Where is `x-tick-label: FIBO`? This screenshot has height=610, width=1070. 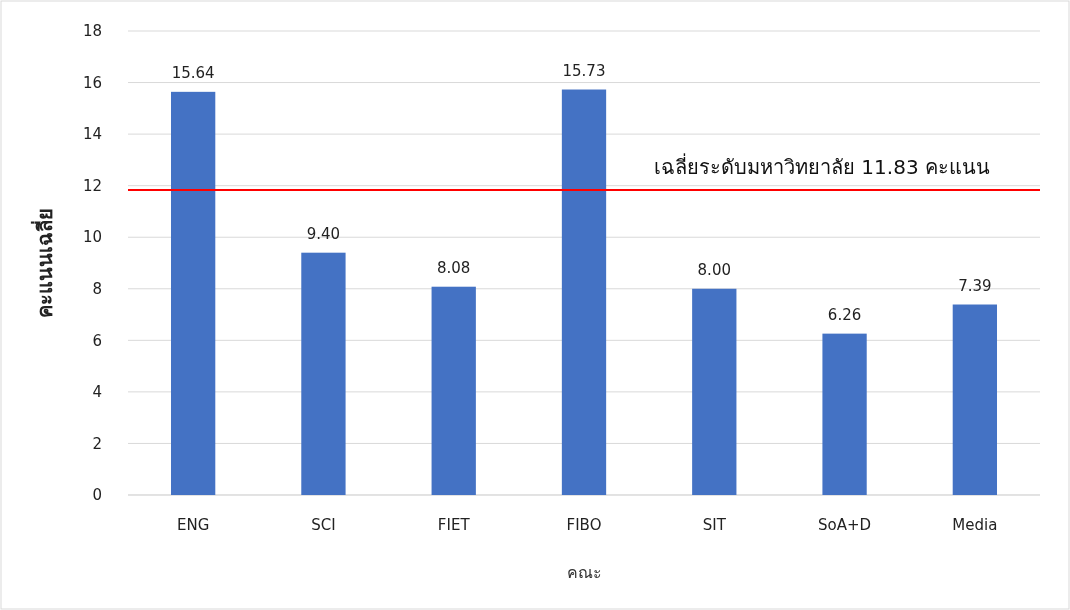 x-tick-label: FIBO is located at coordinates (584, 525).